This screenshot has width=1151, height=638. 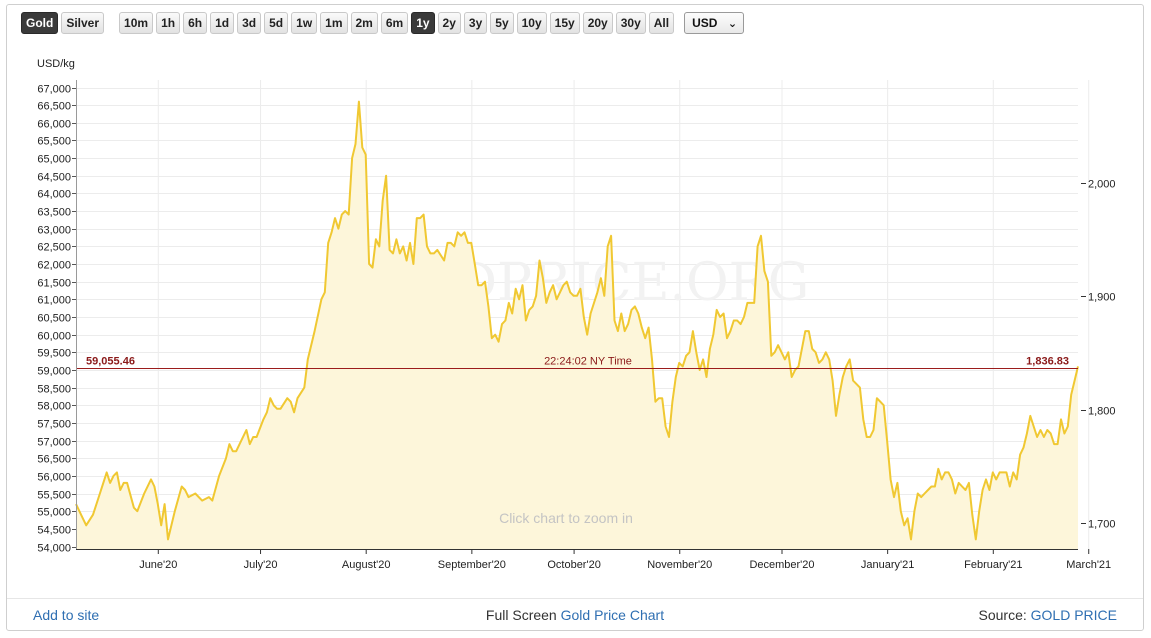 What do you see at coordinates (334, 23) in the screenshot?
I see `range-button-1m: 1m` at bounding box center [334, 23].